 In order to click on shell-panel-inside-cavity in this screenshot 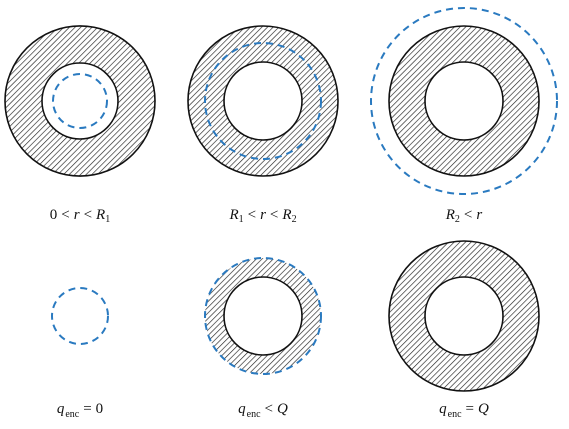, I will do `click(80, 101)`.